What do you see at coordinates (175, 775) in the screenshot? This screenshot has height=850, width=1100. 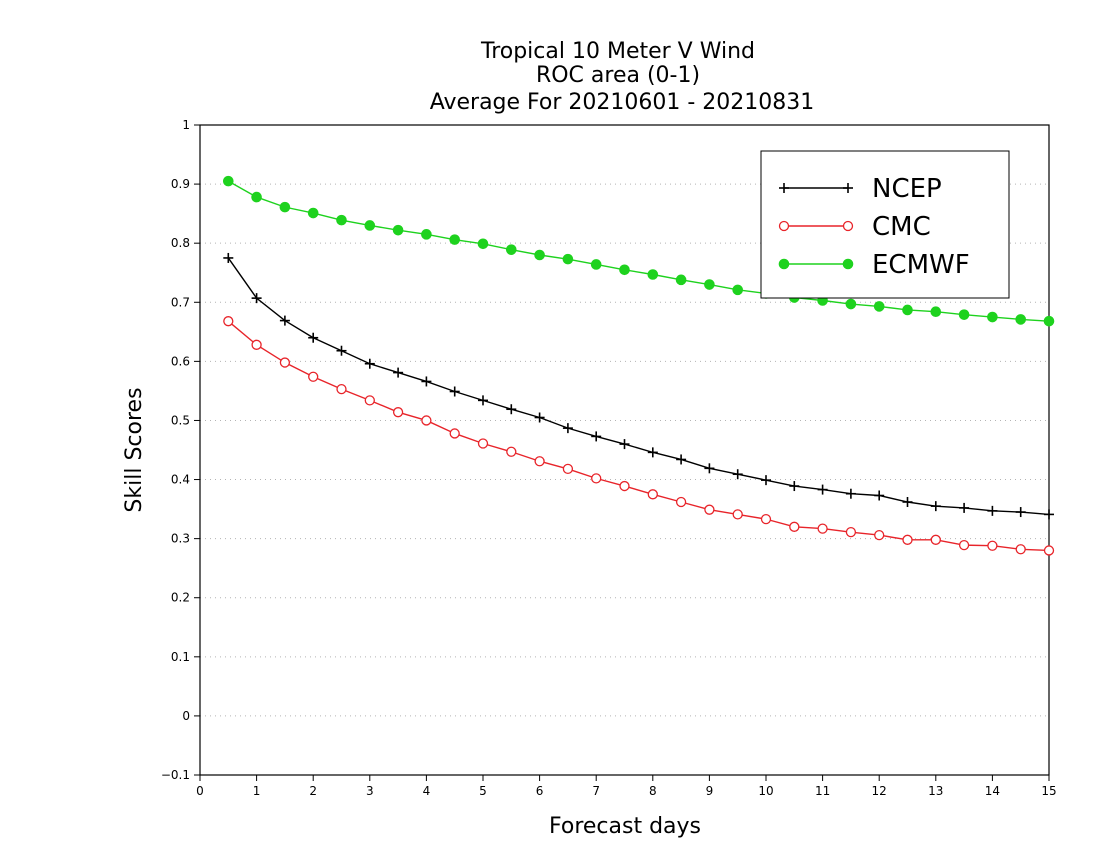 I see `y-tick-label: −0.1` at bounding box center [175, 775].